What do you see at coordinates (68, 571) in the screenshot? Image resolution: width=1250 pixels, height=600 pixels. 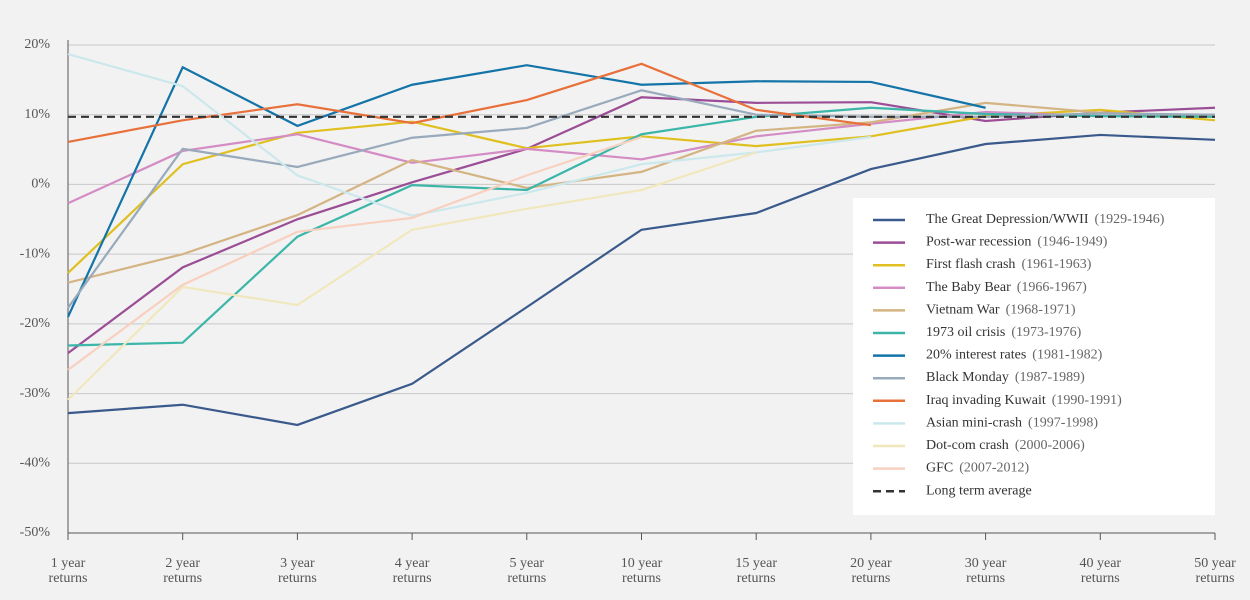 I see `x-tick-label: 1 year returns` at bounding box center [68, 571].